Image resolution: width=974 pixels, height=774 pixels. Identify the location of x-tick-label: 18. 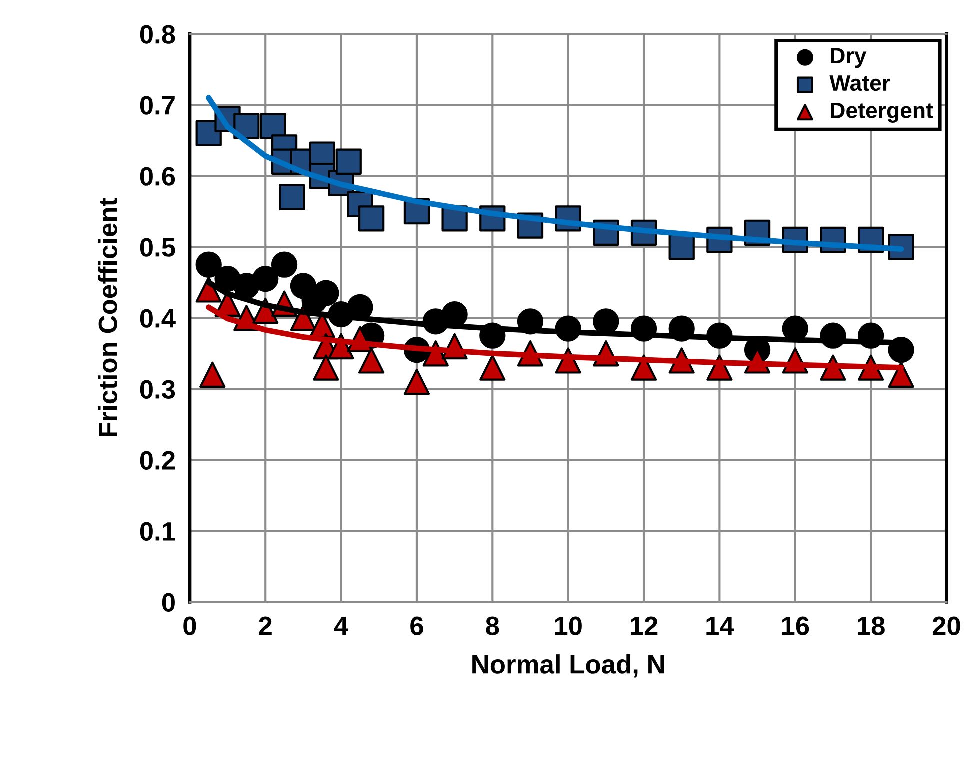
(871, 626).